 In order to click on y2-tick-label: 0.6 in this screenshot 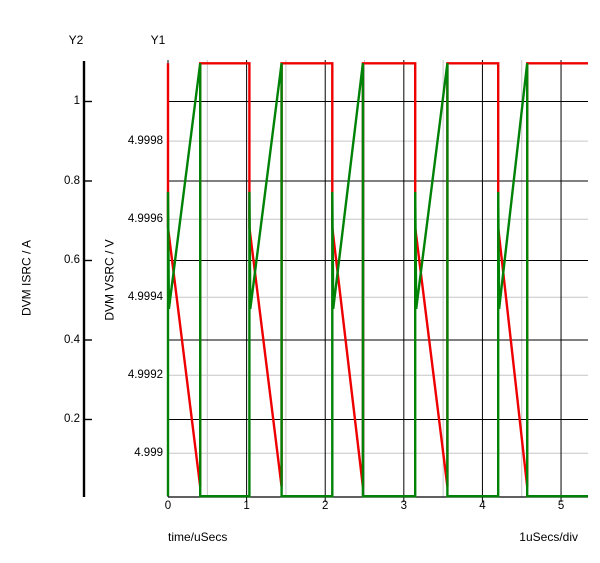, I will do `click(72, 260)`.